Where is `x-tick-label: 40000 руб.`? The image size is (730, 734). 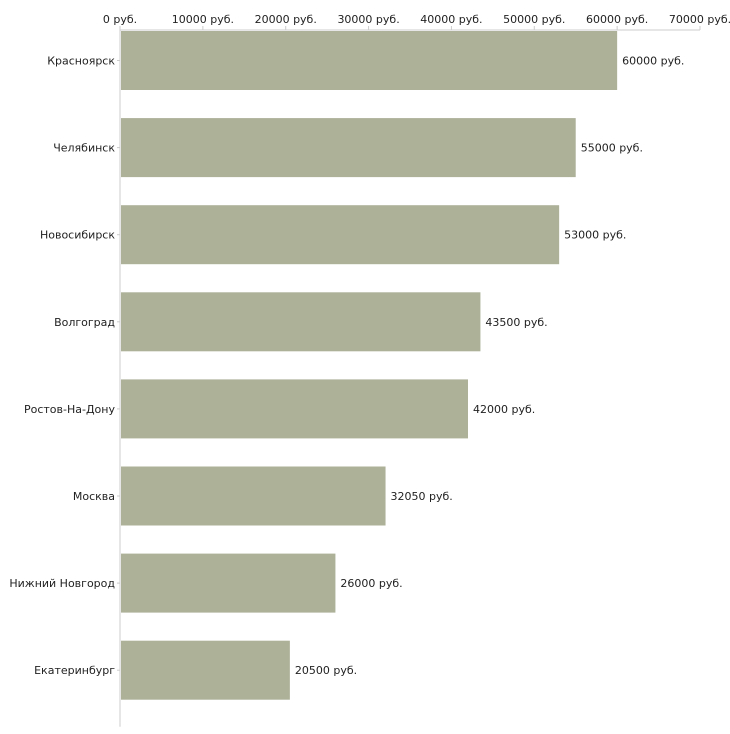
x-tick-label: 40000 руб. is located at coordinates (451, 19).